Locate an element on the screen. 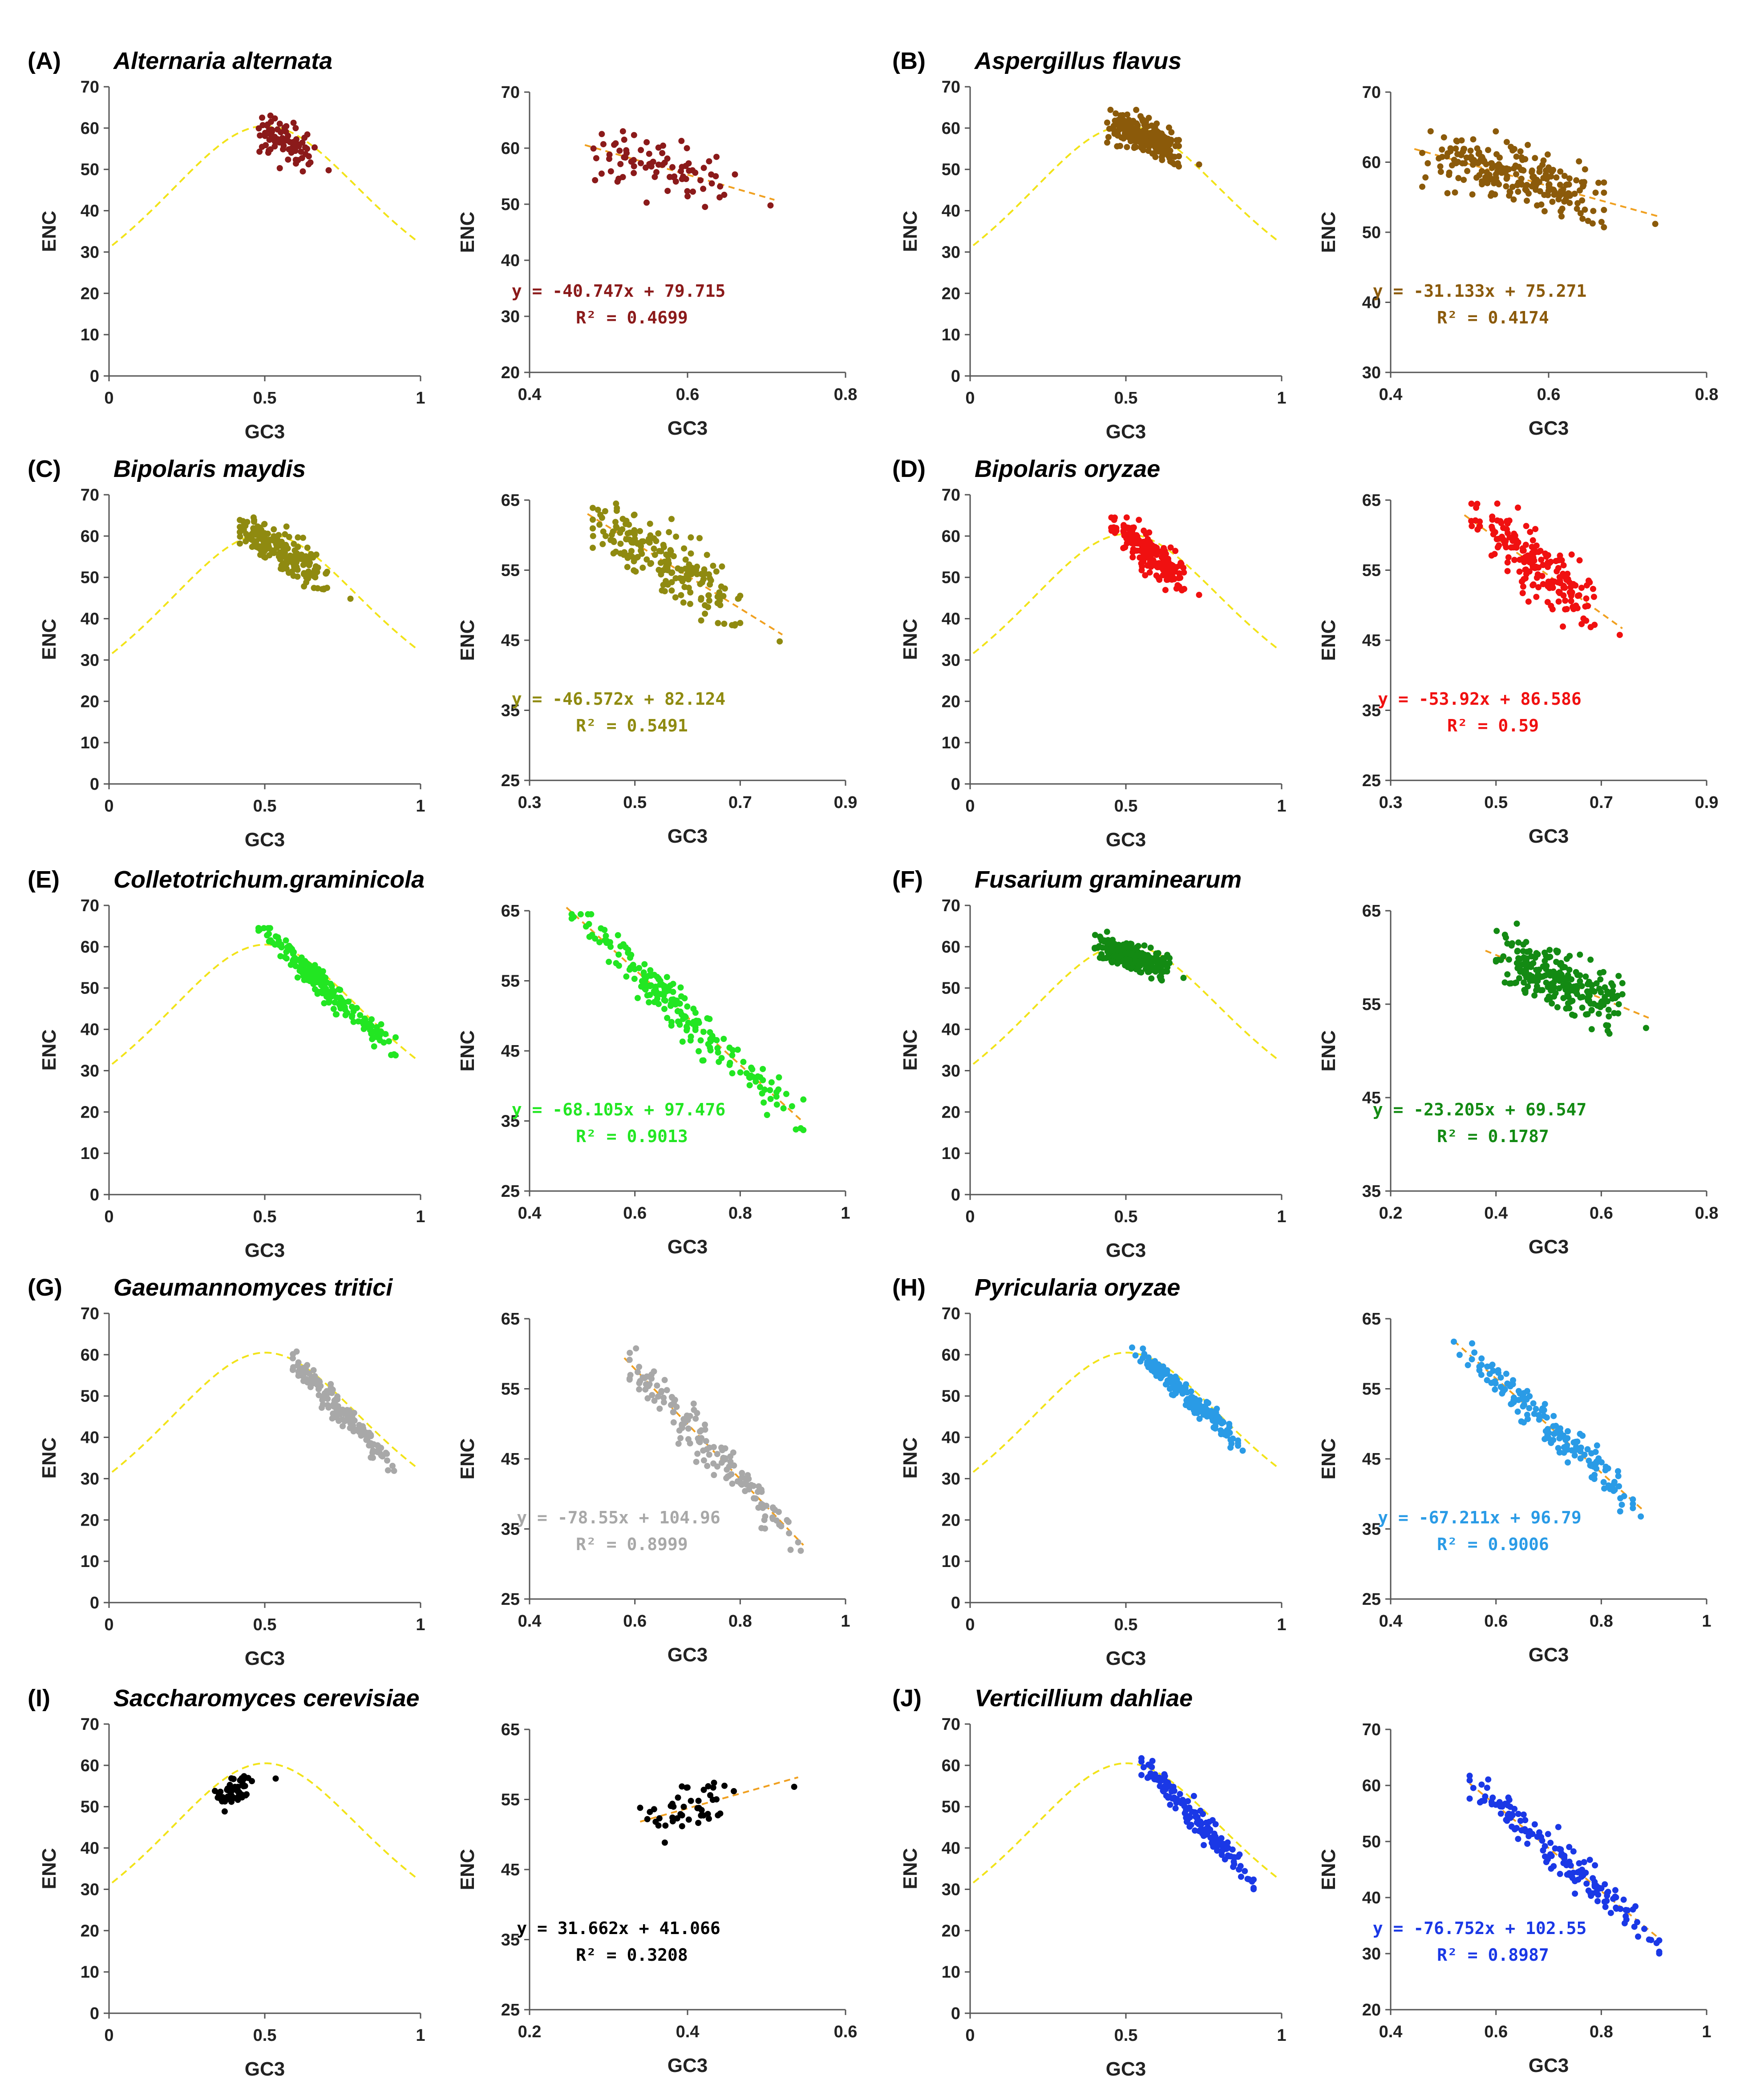 This screenshot has height=2100, width=1748. panel-label: (C) is located at coordinates (45, 469).